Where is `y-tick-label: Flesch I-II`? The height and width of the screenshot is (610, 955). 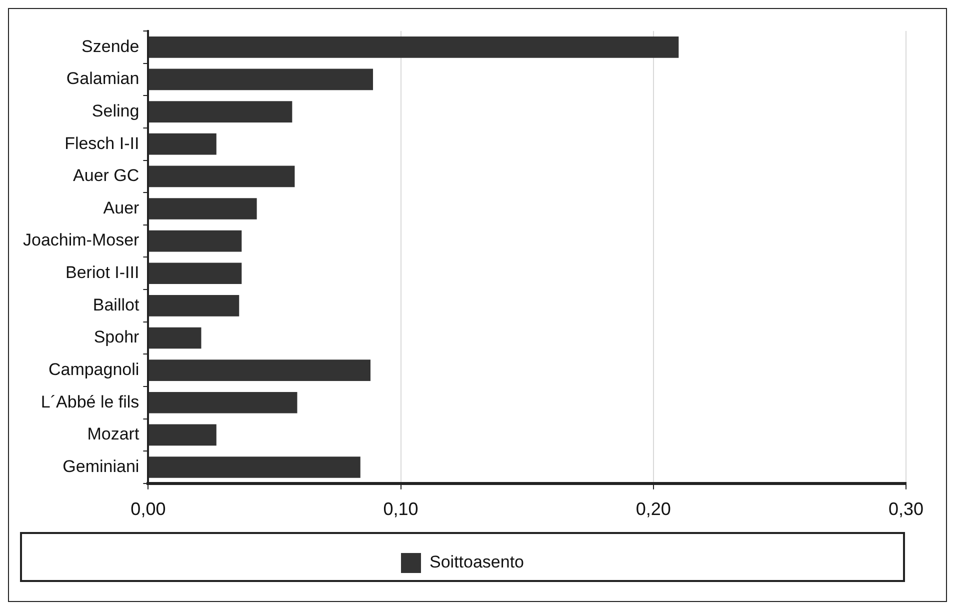
y-tick-label: Flesch I-II is located at coordinates (102, 143).